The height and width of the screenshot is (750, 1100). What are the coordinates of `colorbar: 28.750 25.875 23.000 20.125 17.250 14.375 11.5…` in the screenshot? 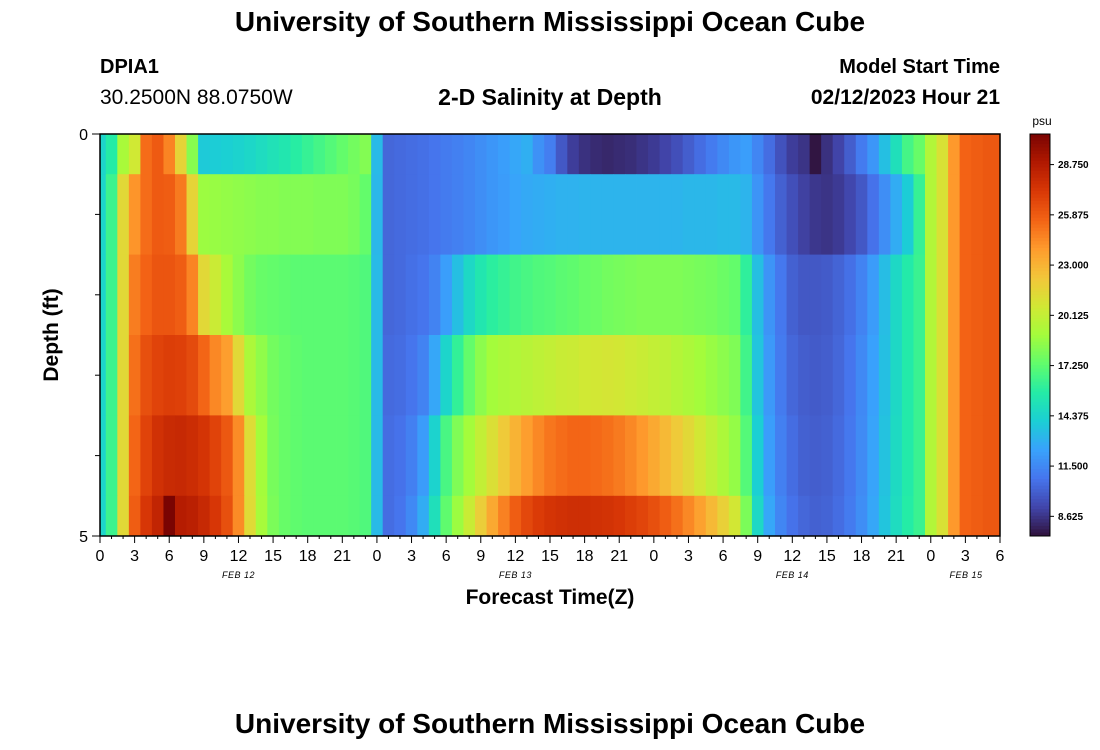 It's located at (1059, 335).